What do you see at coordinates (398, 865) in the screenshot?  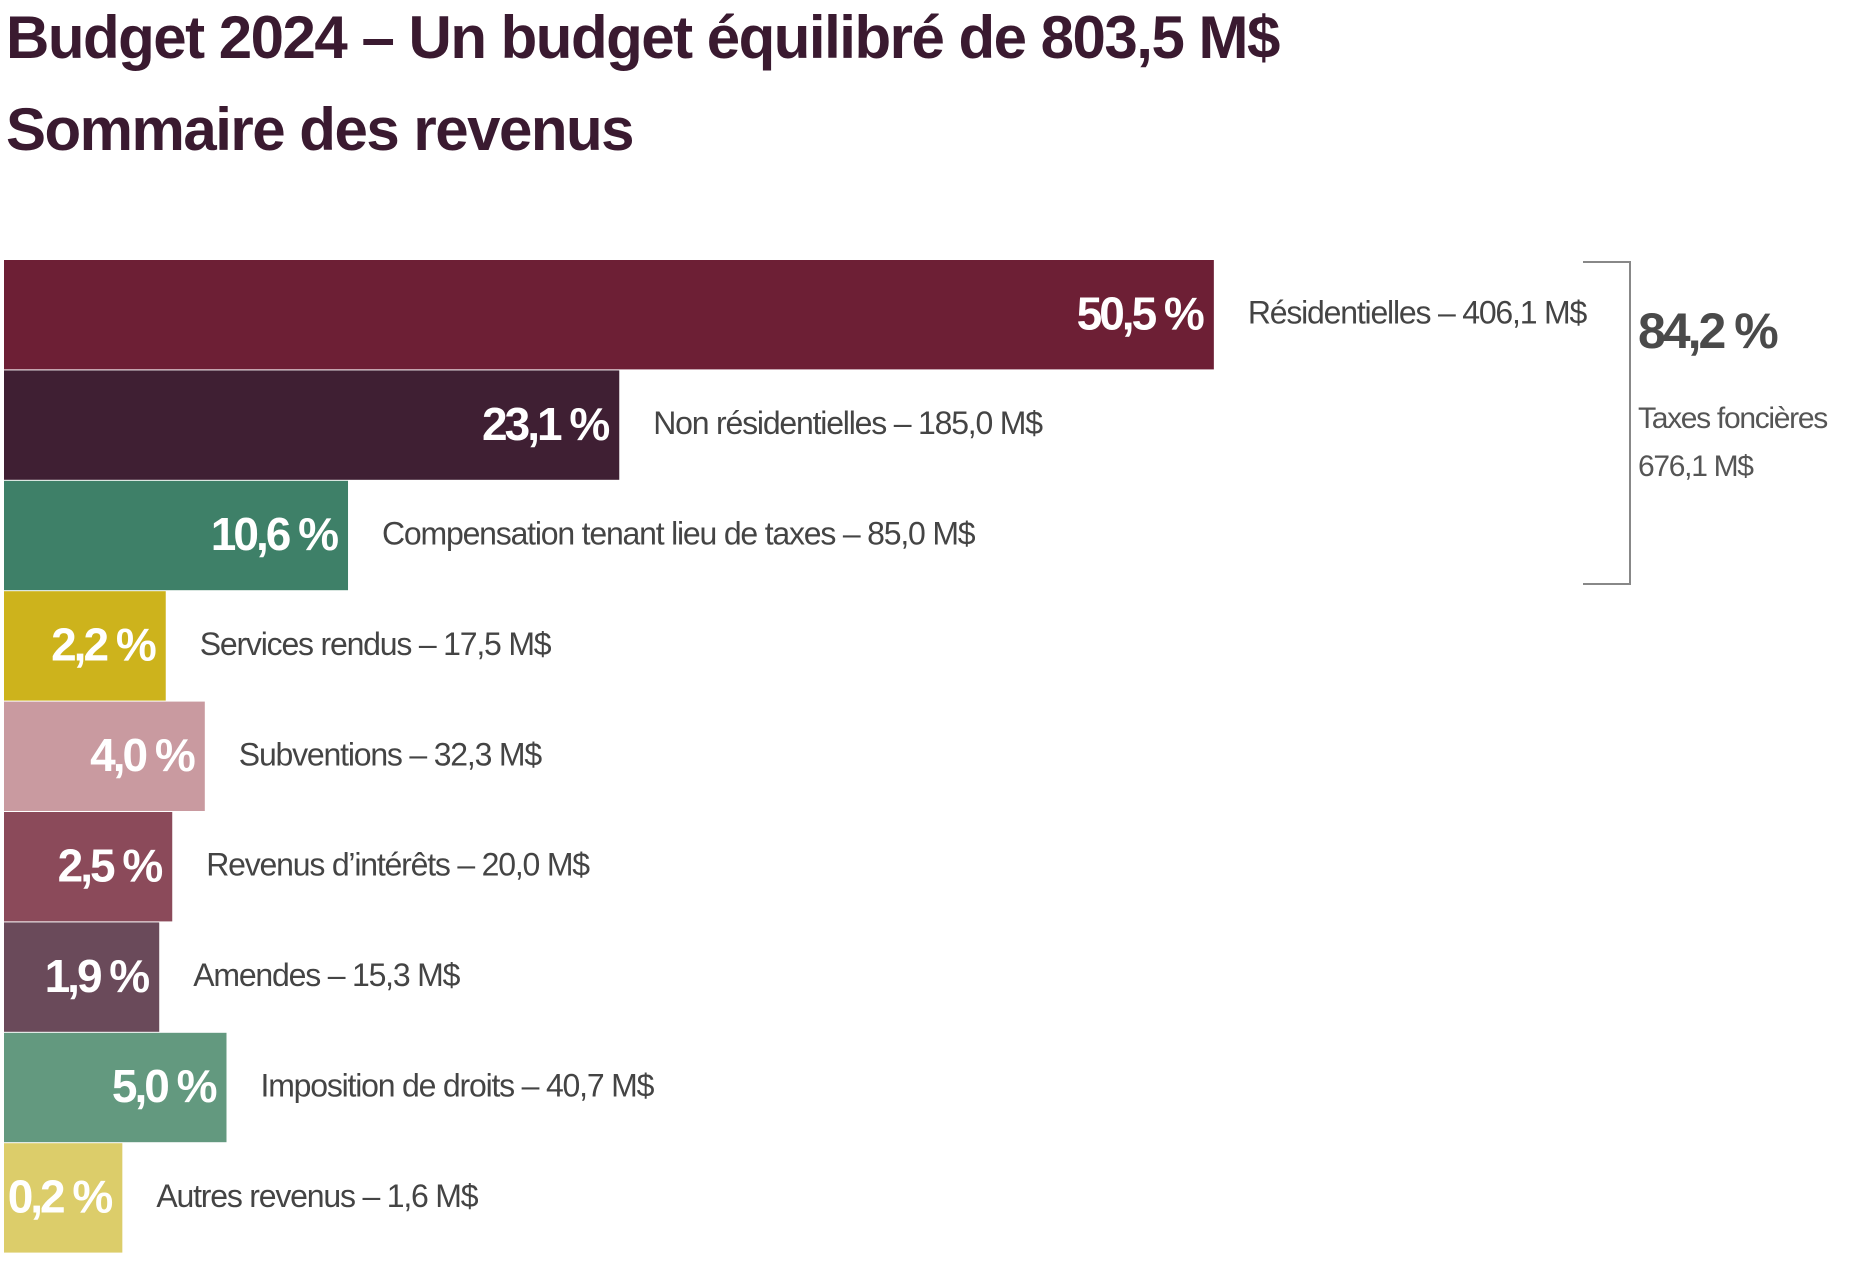 I see `category-label: Revenus d’intérêts – 20,0 M$` at bounding box center [398, 865].